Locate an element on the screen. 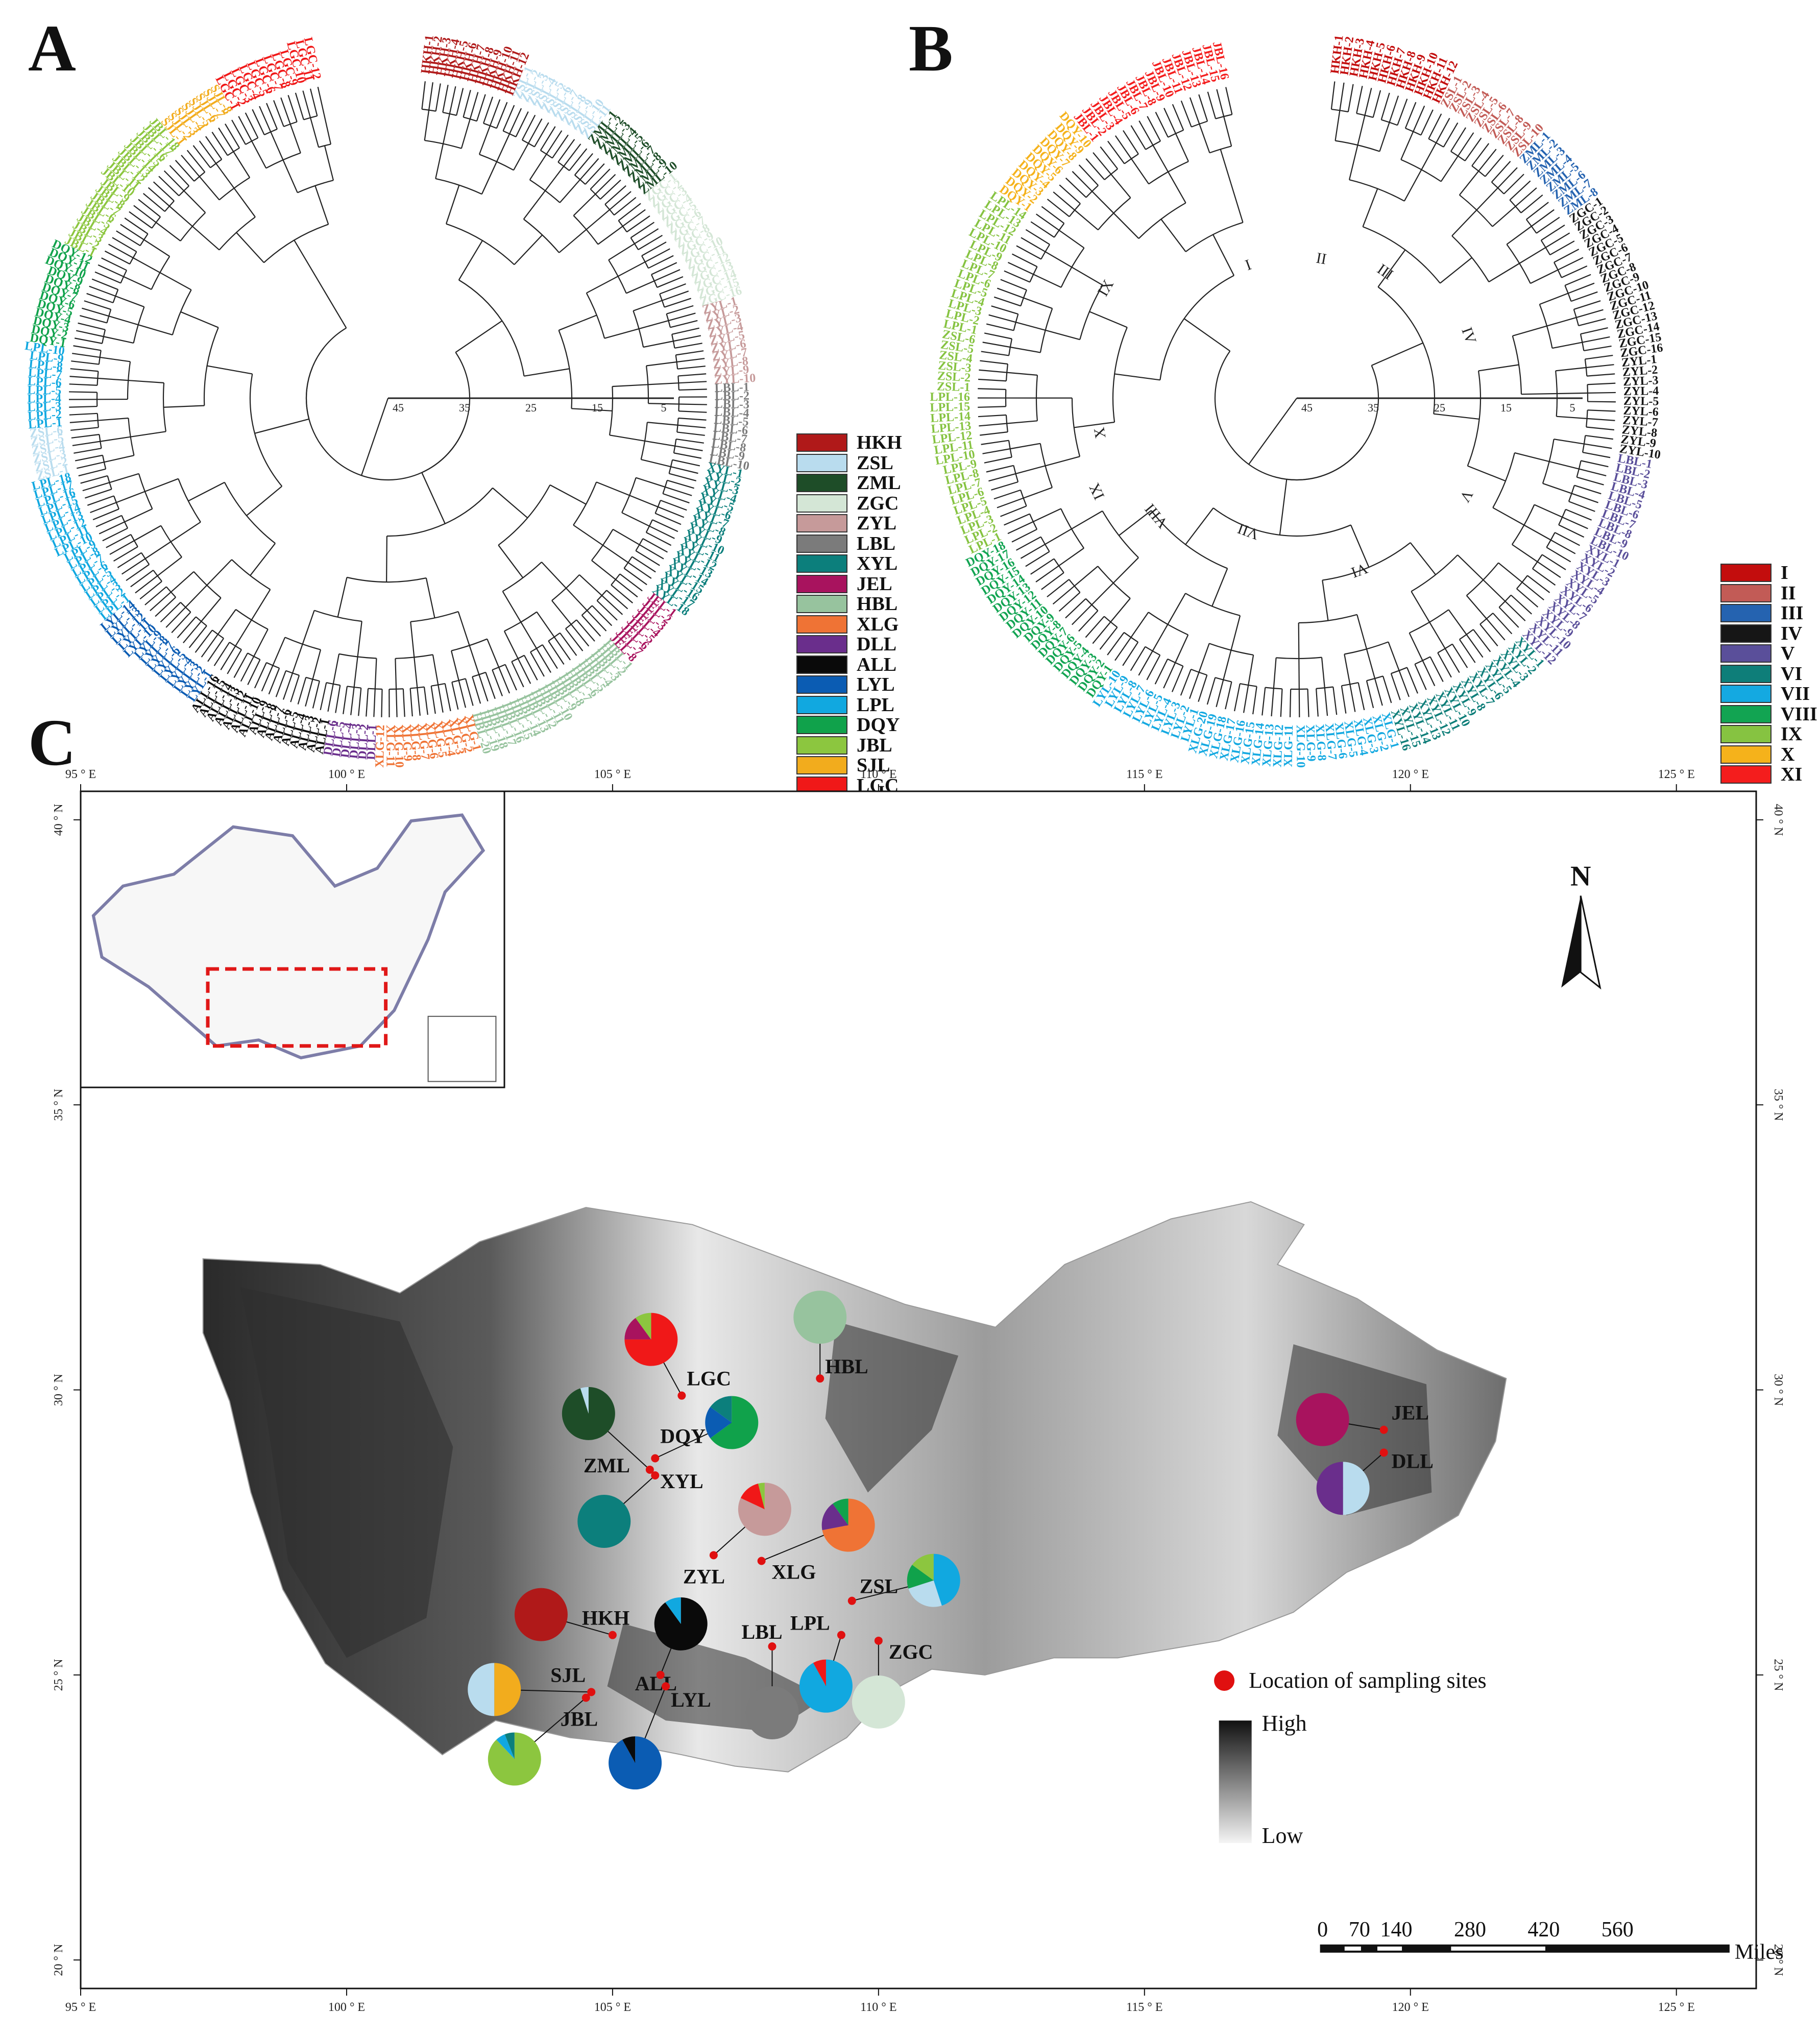 This screenshot has width=1820, height=2038. leaf-label: LBL-3 is located at coordinates (732, 404).